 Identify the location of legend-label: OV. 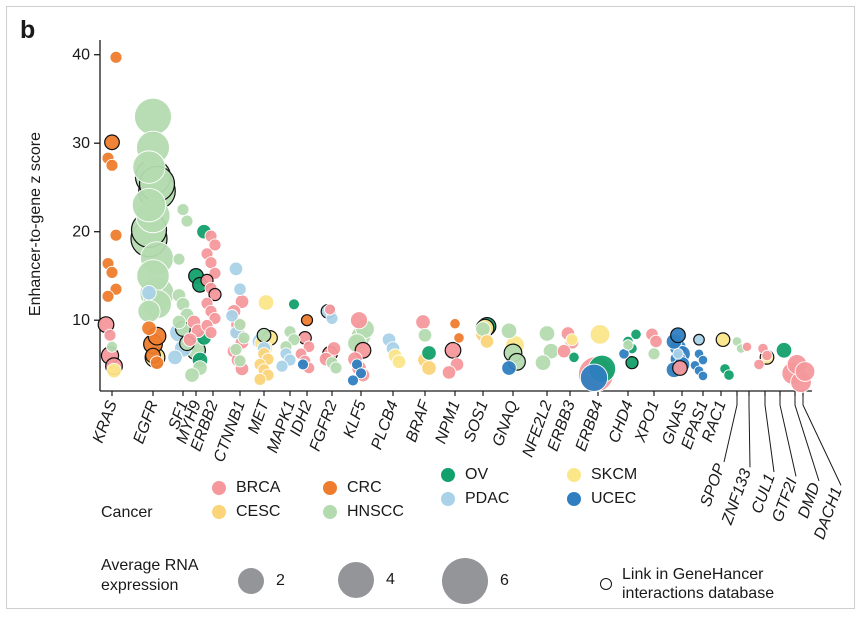
(477, 474).